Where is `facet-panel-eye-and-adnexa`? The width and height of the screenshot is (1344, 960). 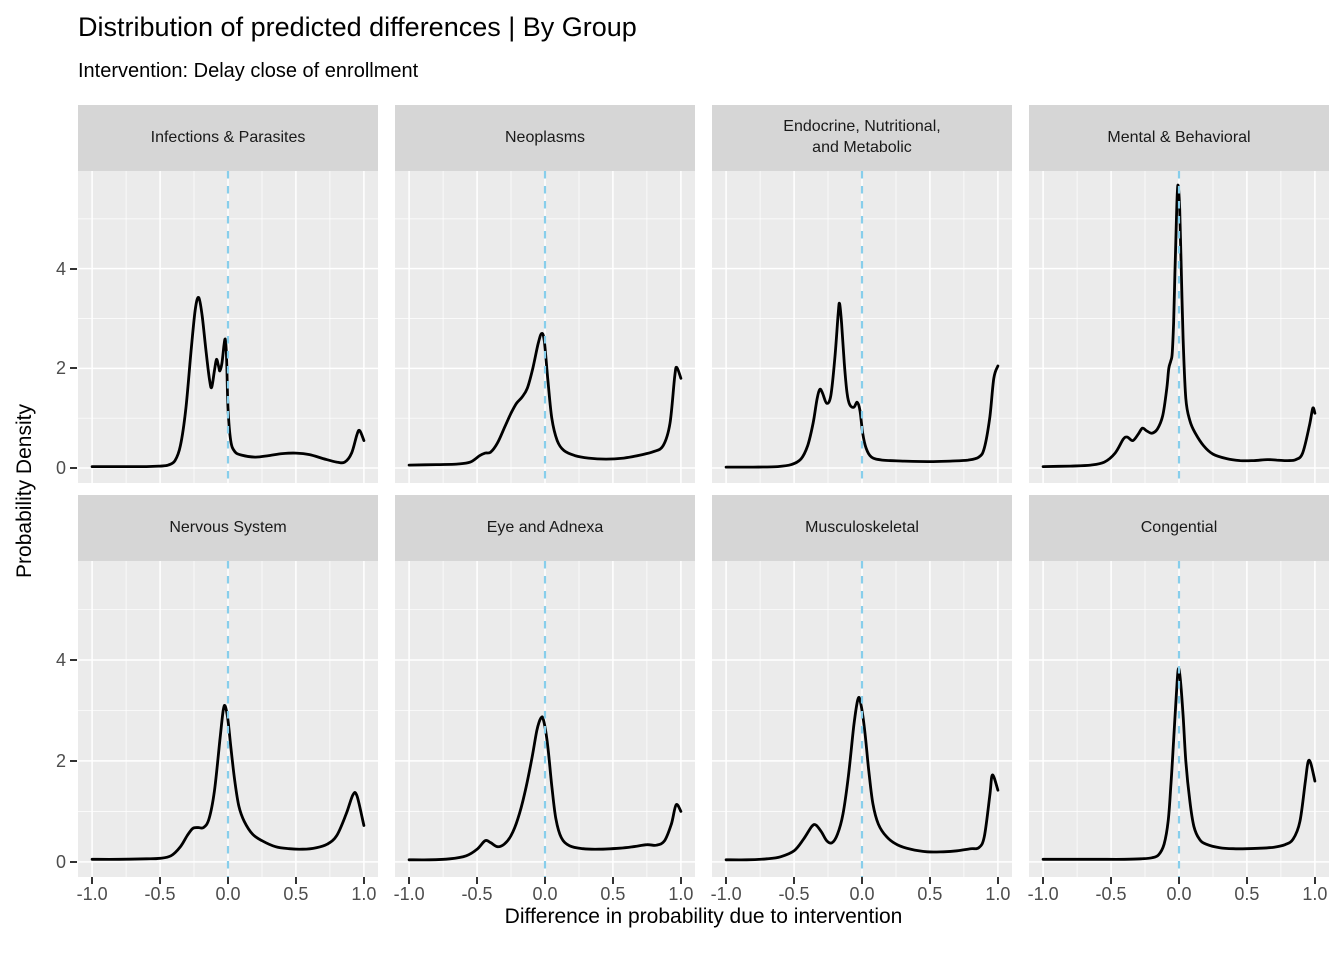 facet-panel-eye-and-adnexa is located at coordinates (545, 719).